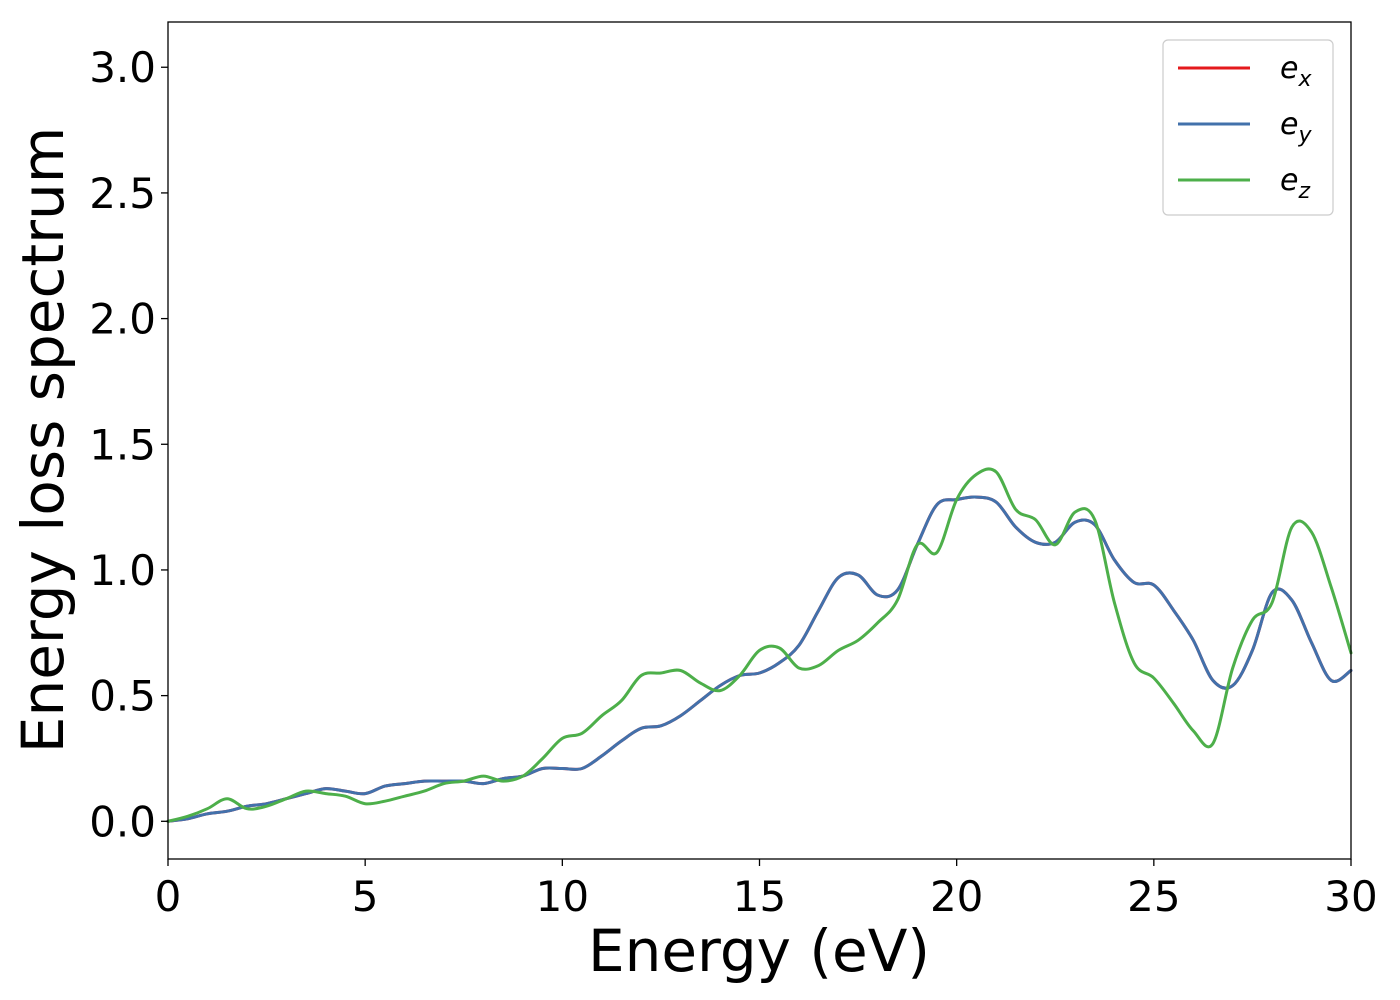 This screenshot has height=1000, width=1400. What do you see at coordinates (122, 821) in the screenshot?
I see `y-tick-label: 0.0` at bounding box center [122, 821].